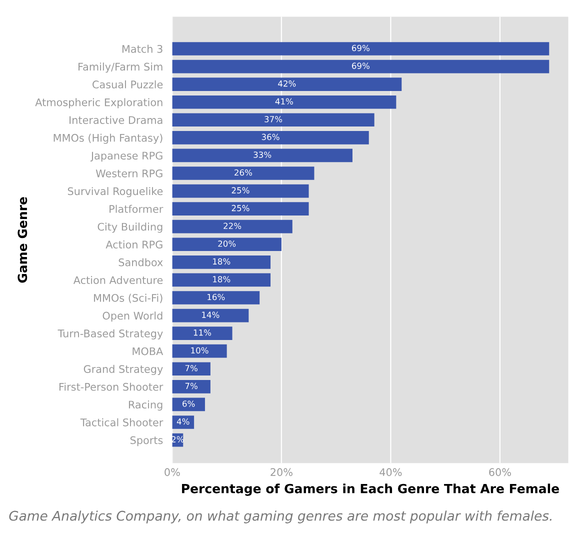  I want to click on y-tick-label: Casual Puzzle, so click(127, 84).